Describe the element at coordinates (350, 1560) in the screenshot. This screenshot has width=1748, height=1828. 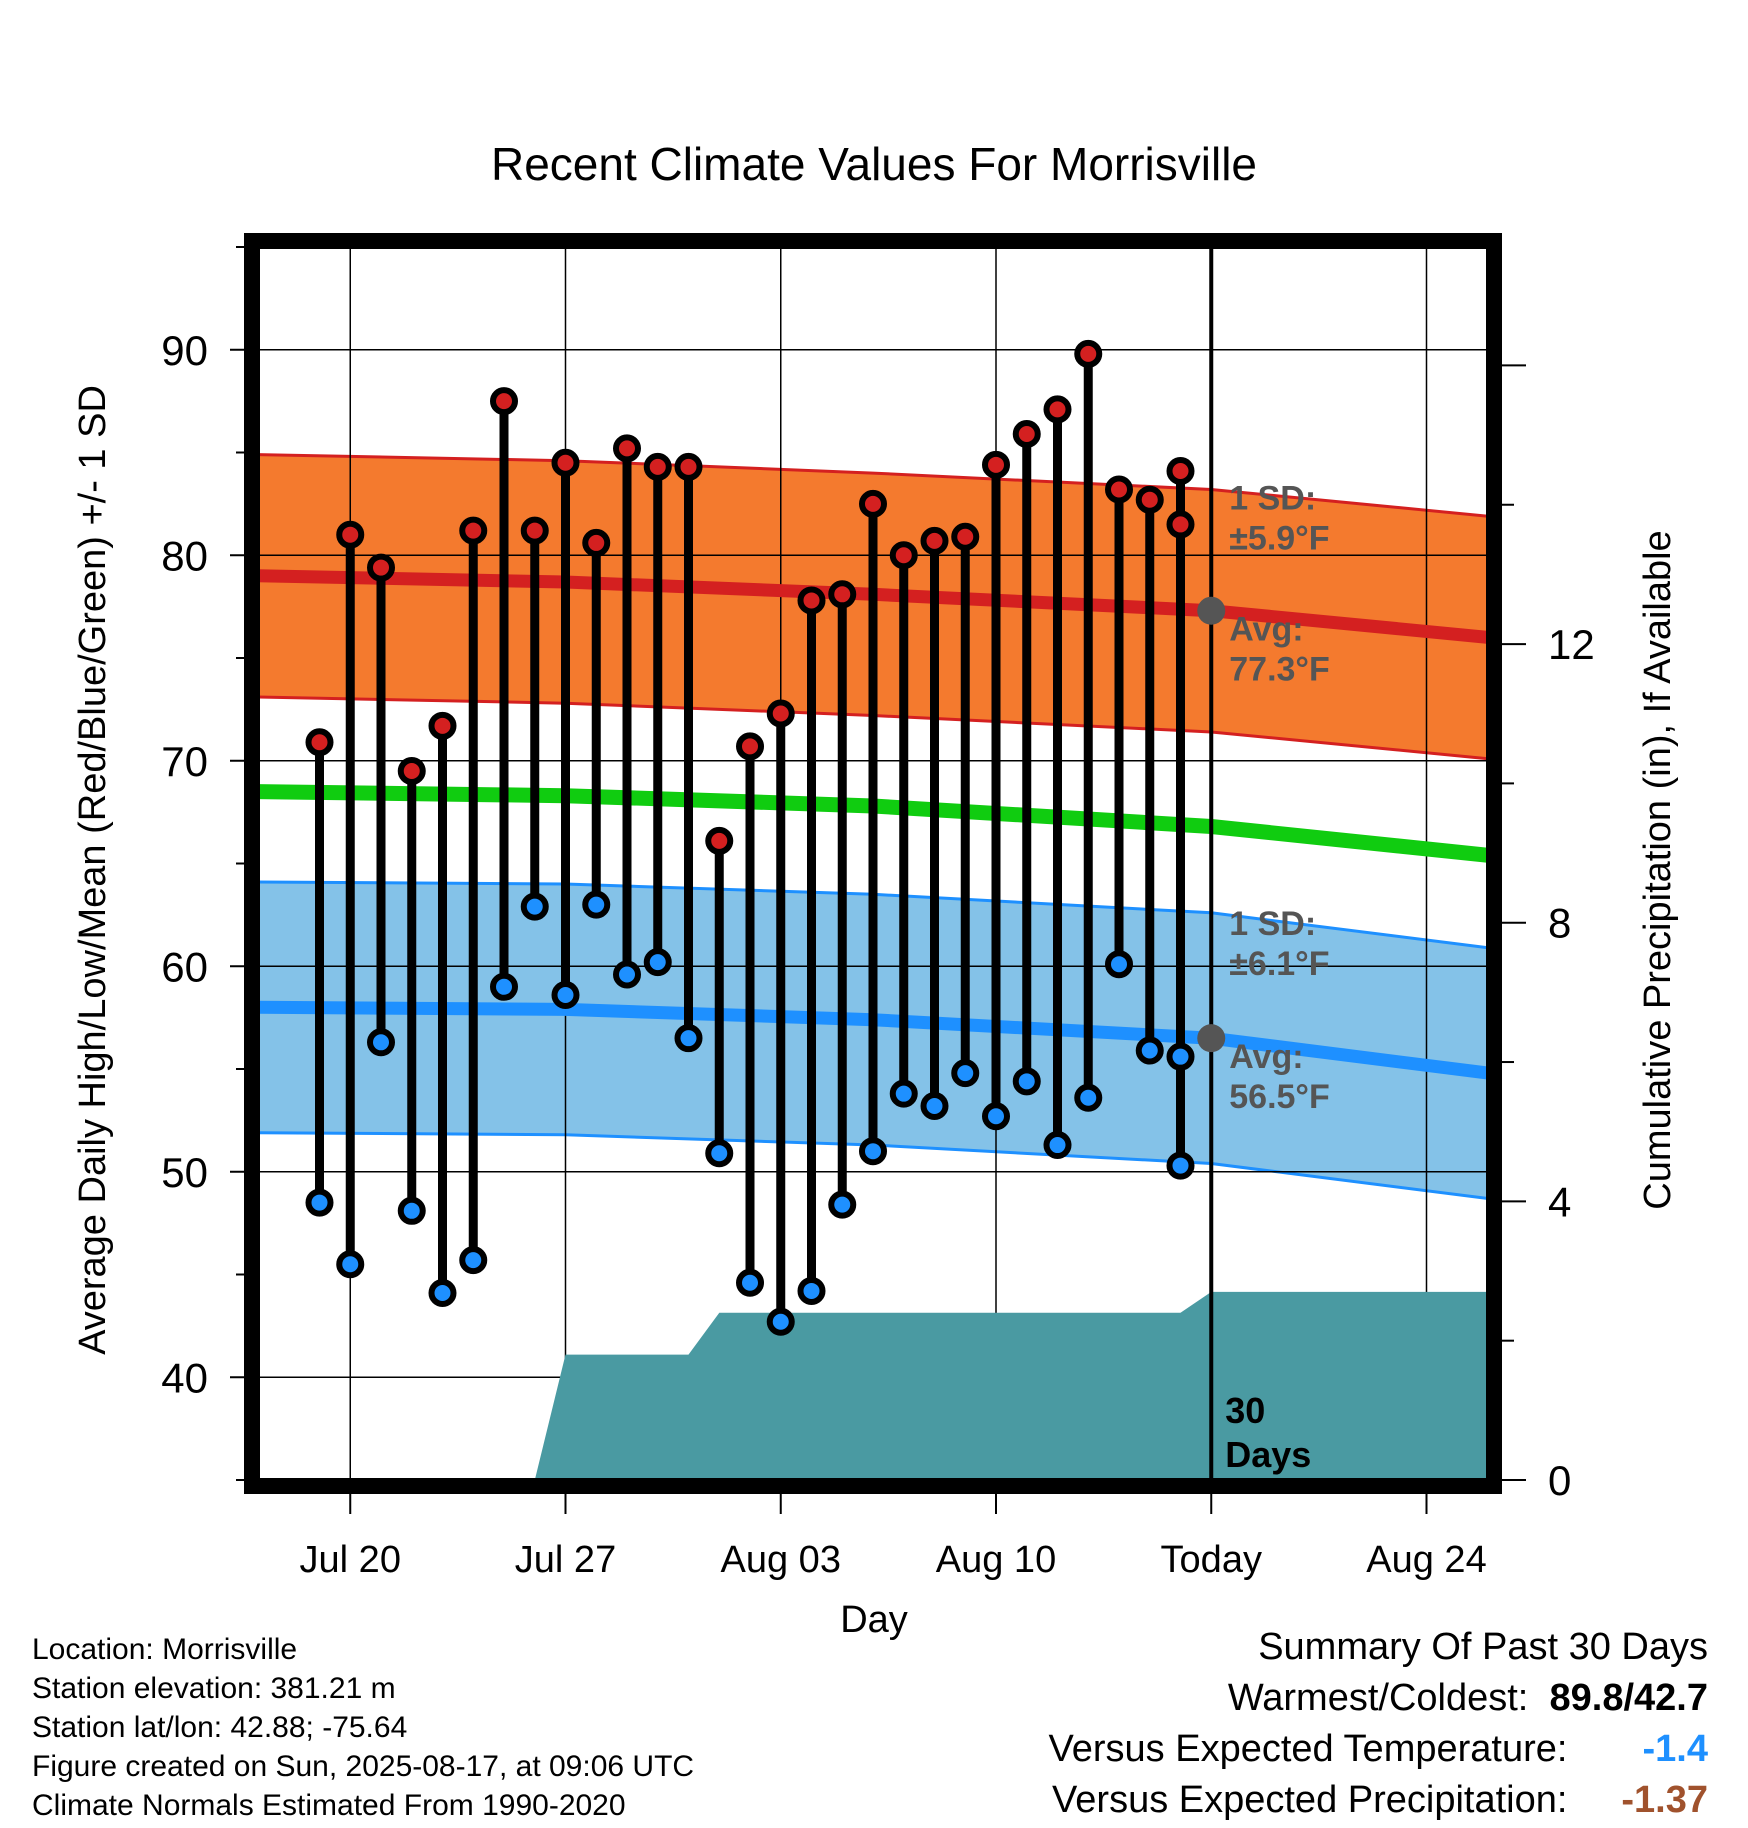
I see `x-tick-label: Jul 20` at that location.